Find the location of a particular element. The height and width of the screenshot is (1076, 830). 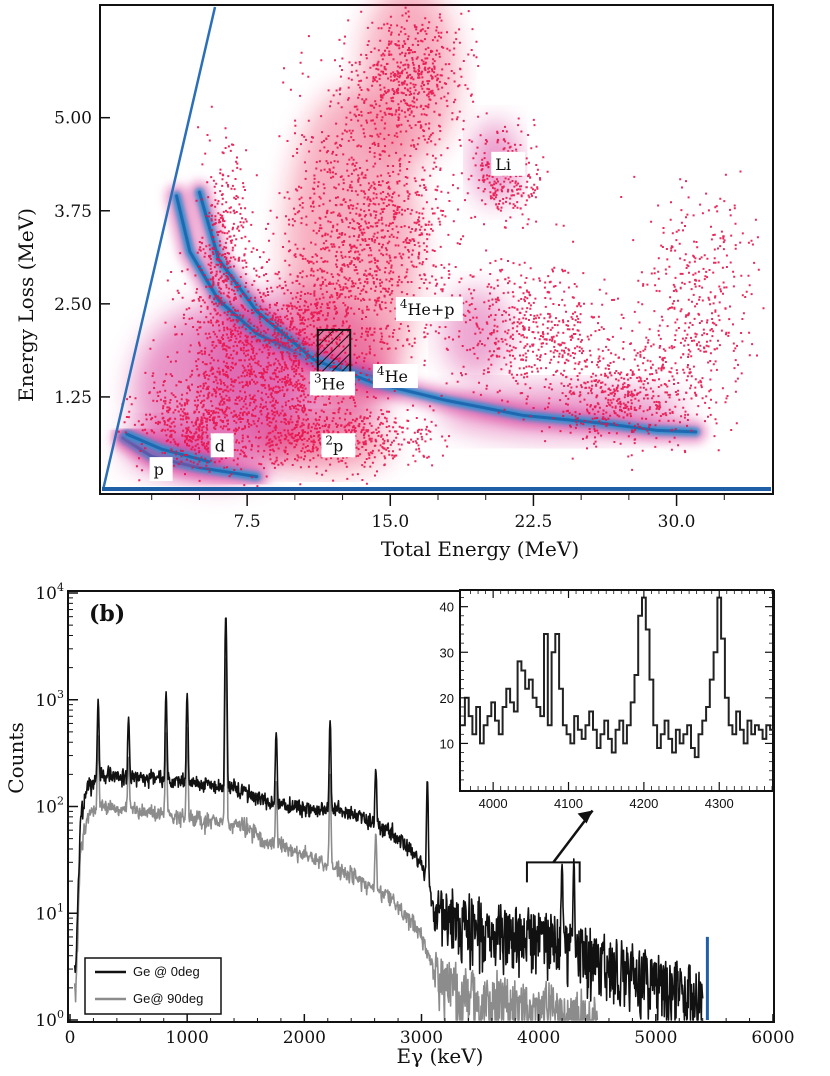

y-tick-label: 10⁰ is located at coordinates (49, 1019).